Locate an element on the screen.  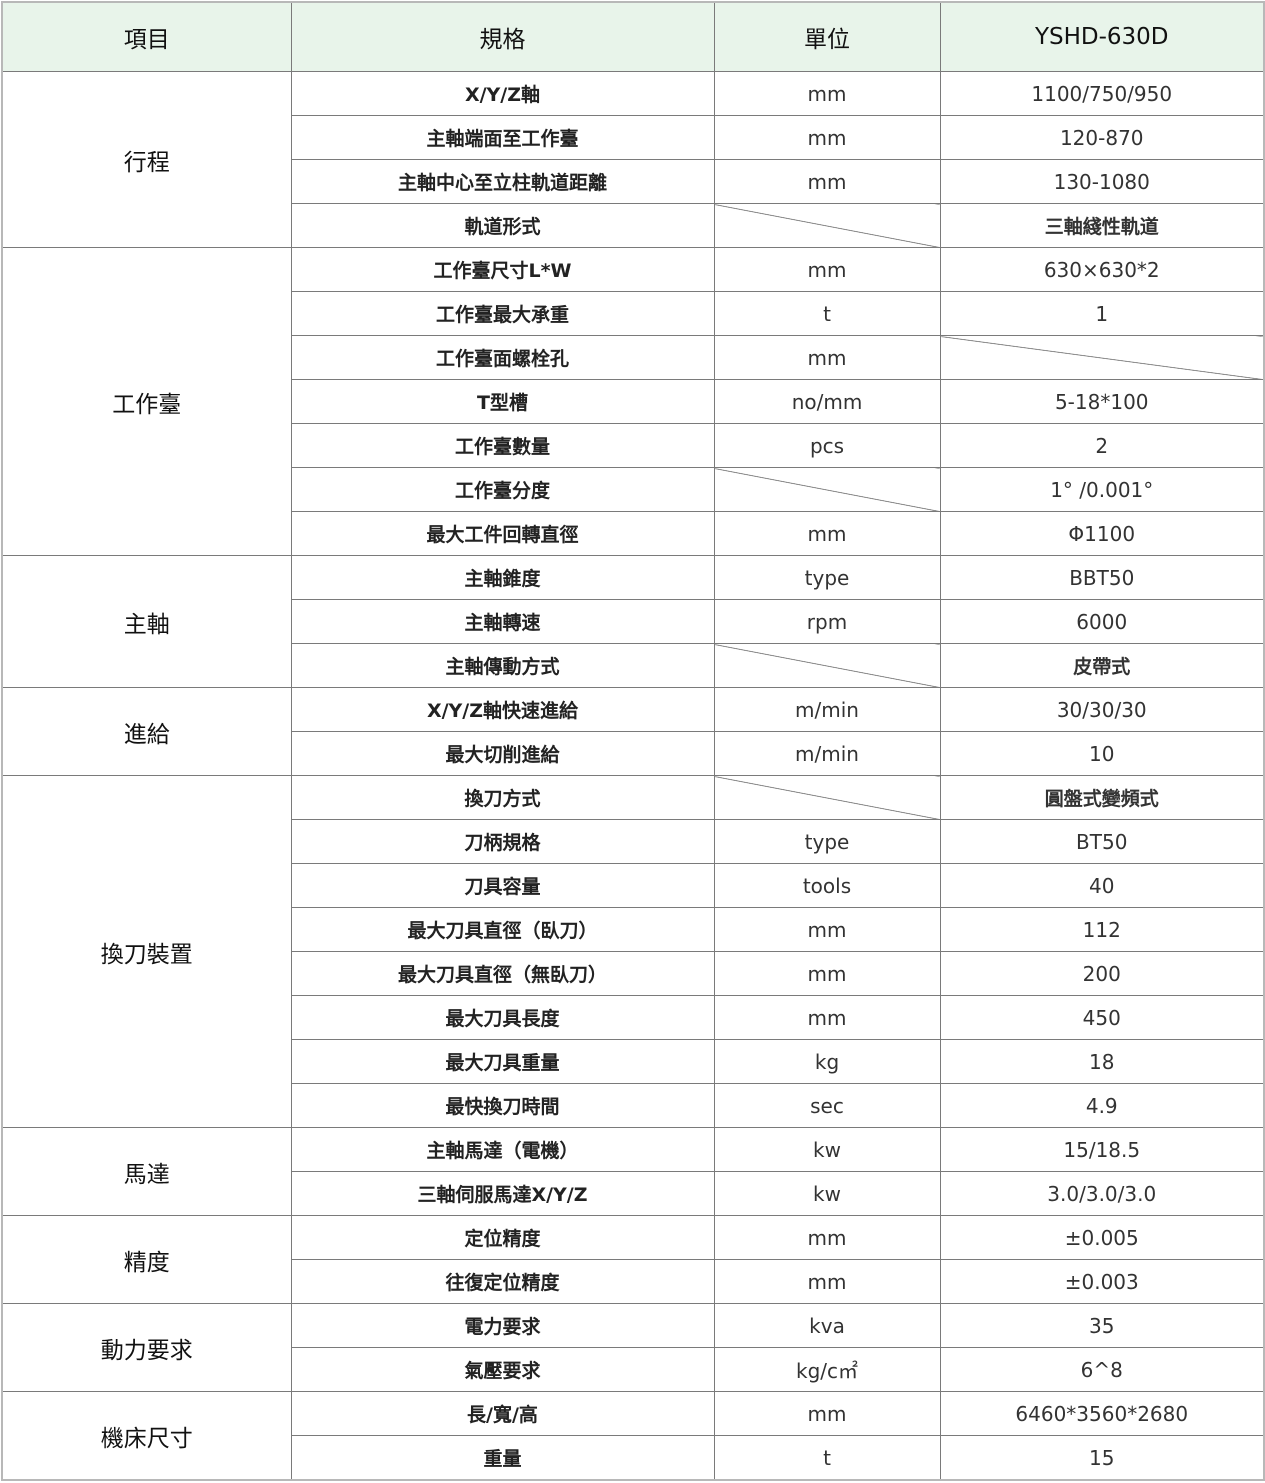
spec-cell: 重量 is located at coordinates (502, 1458).